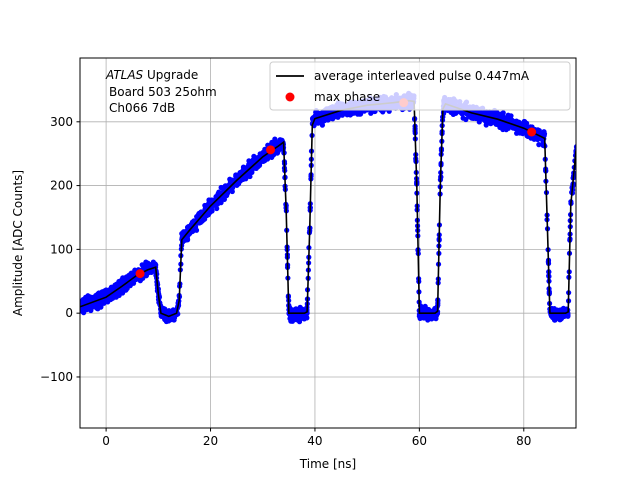 Image resolution: width=640 pixels, height=480 pixels. What do you see at coordinates (124, 75) in the screenshot?
I see `annotation-atlas: ATLAS` at bounding box center [124, 75].